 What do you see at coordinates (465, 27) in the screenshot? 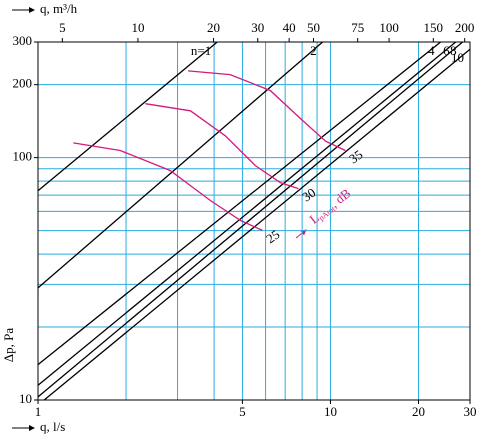
I see `x2-tick-label: 200` at bounding box center [465, 27].